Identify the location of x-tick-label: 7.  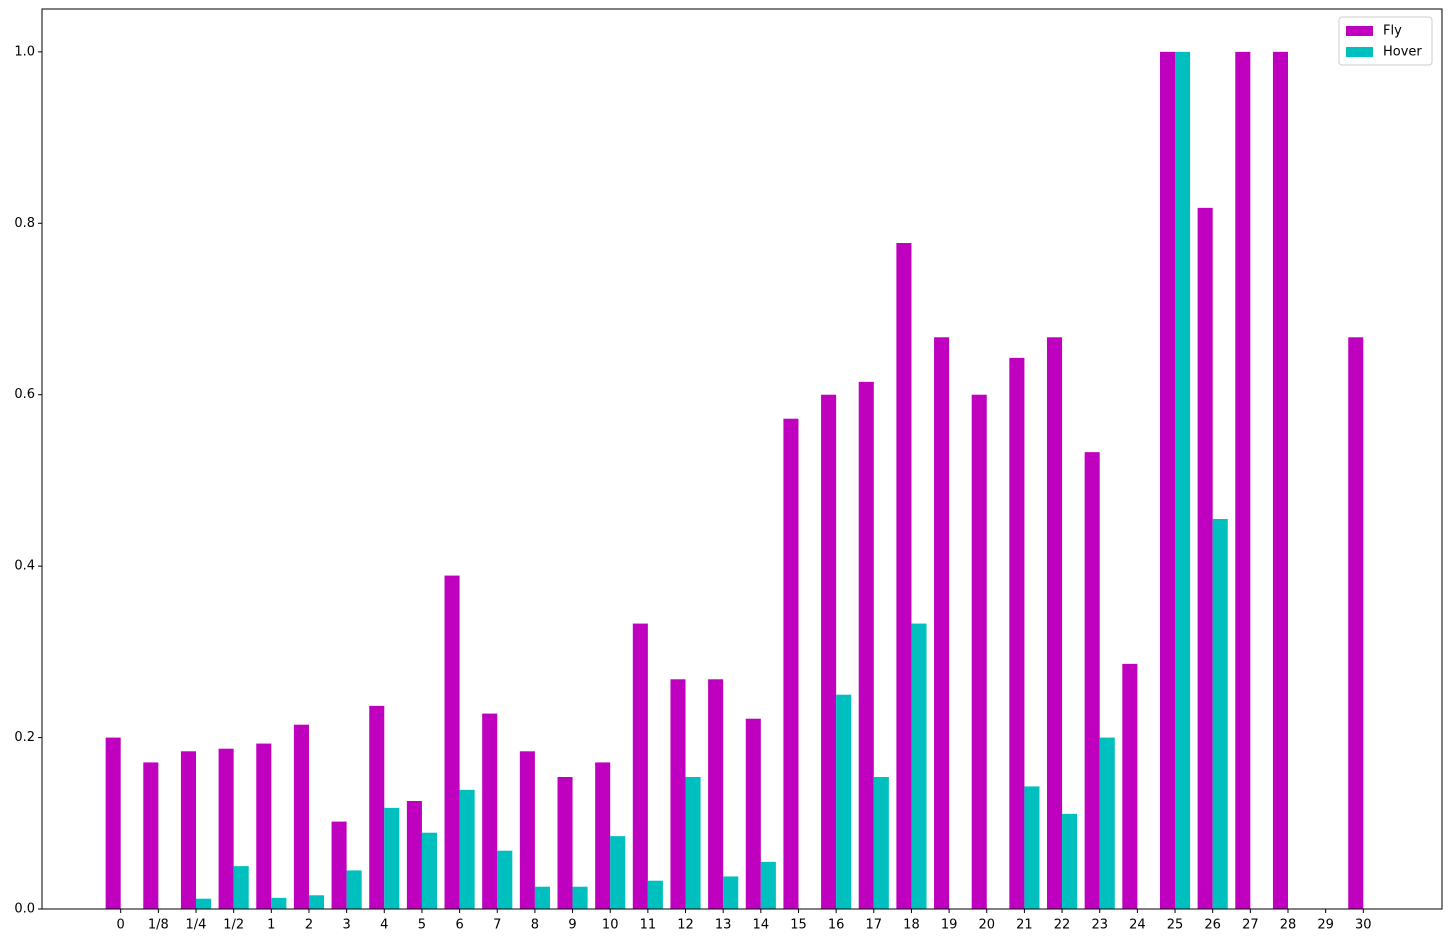
(497, 925).